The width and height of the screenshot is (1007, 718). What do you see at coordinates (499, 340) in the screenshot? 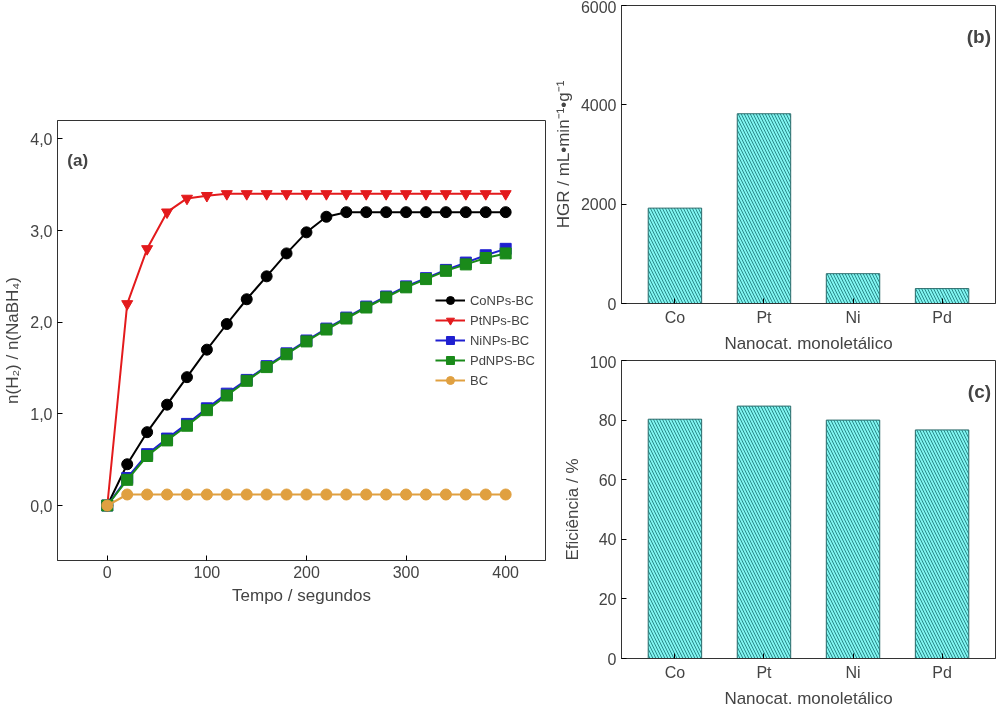
I see `legend-label: NiNPs-BC` at bounding box center [499, 340].